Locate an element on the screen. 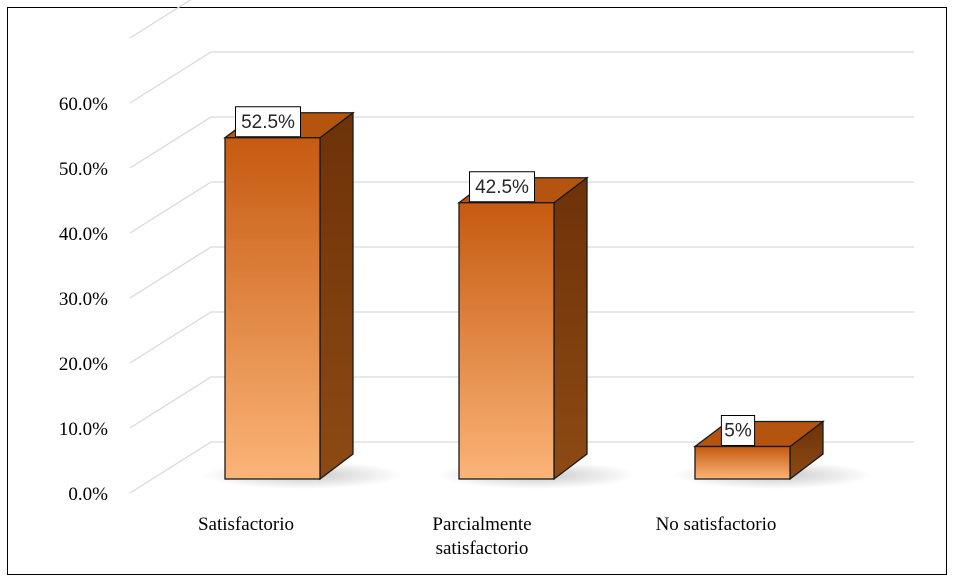  y-axis-tick-labels: 0.0% 10.0% 20.0% 30.0% 40.0% 50.0% 60.0% is located at coordinates (83, 299).